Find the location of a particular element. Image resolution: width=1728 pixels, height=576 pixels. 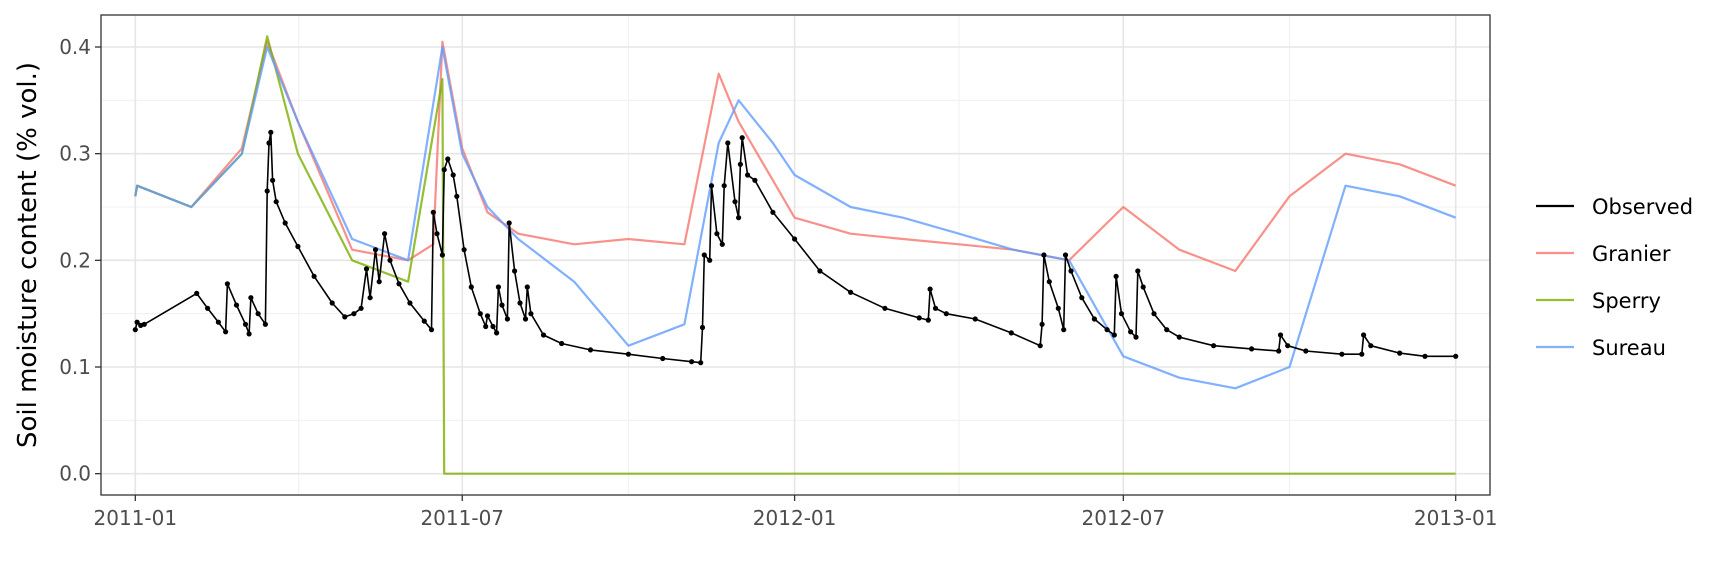

y-tick-label: 0.4 is located at coordinates (75, 47).